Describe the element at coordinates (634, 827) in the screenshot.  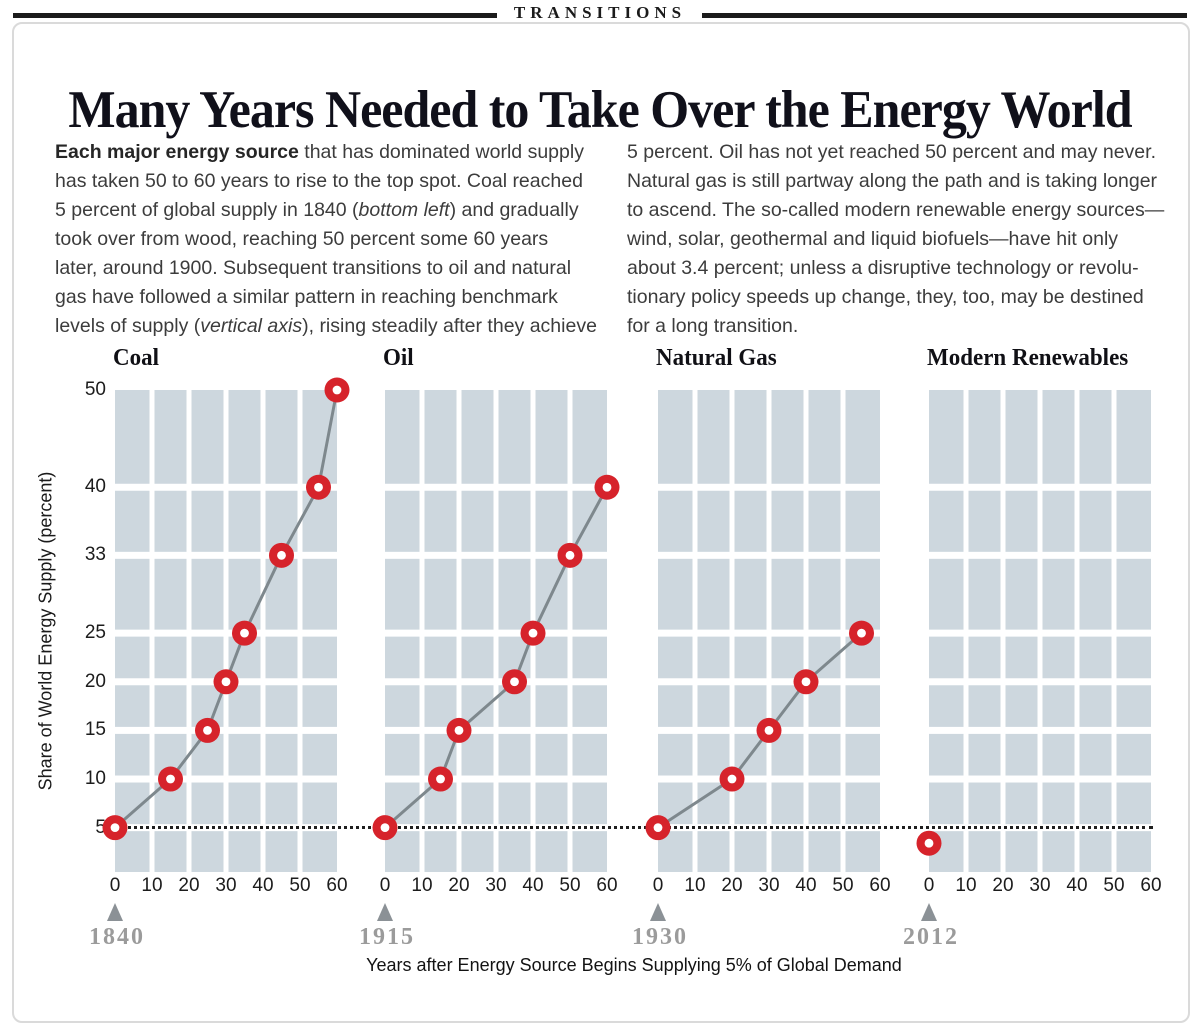
I see `five-percent-threshold-line` at that location.